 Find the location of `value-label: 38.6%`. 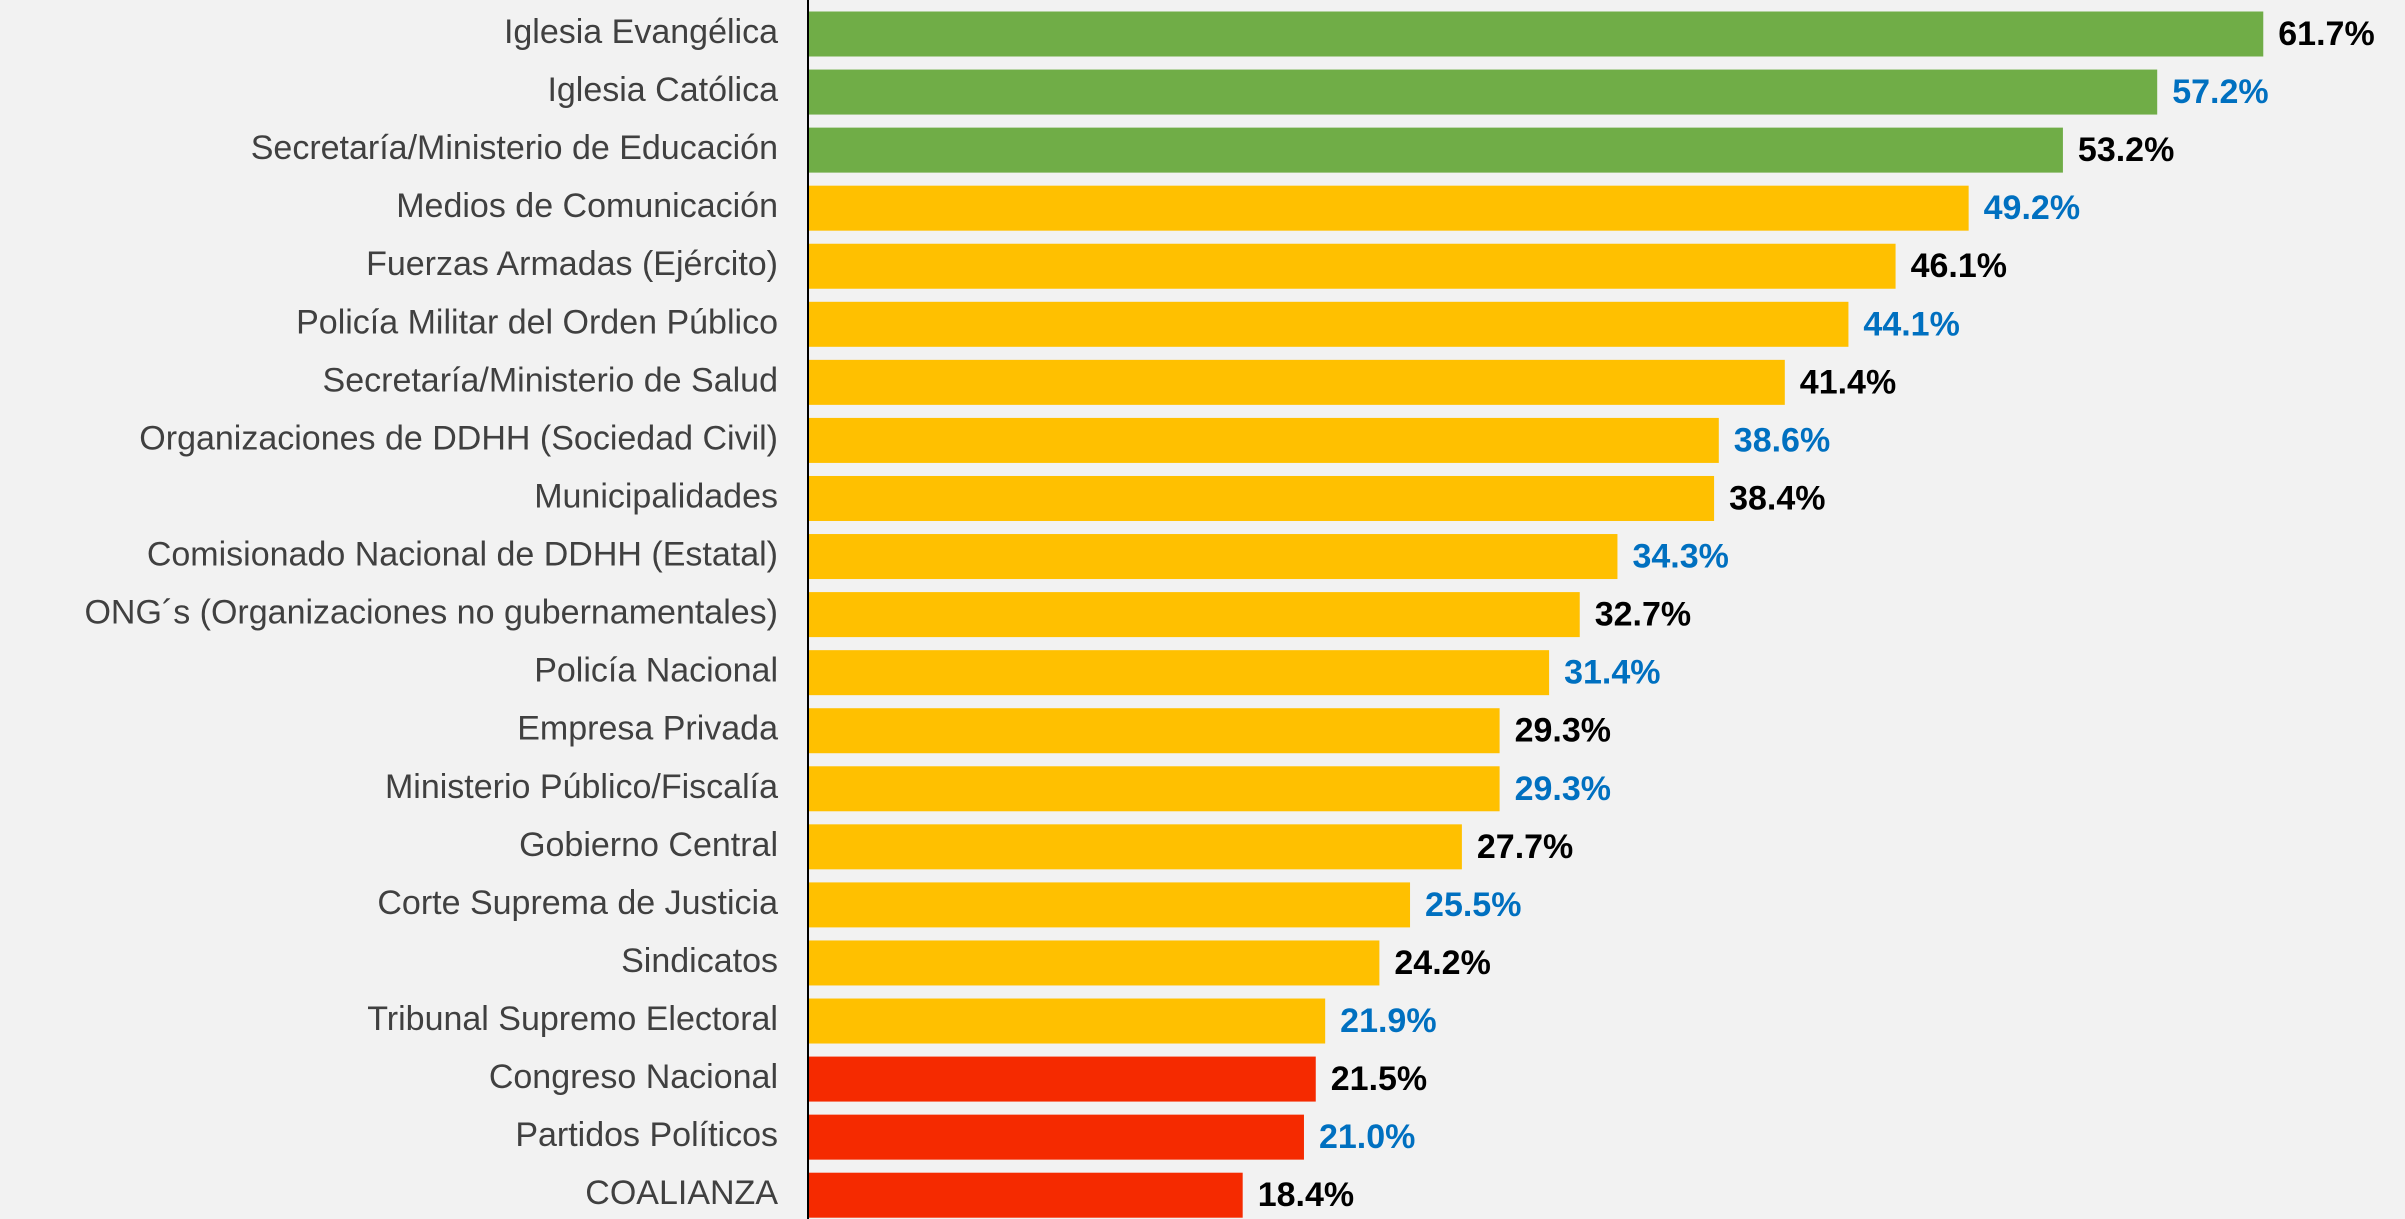

value-label: 38.6% is located at coordinates (1782, 440).